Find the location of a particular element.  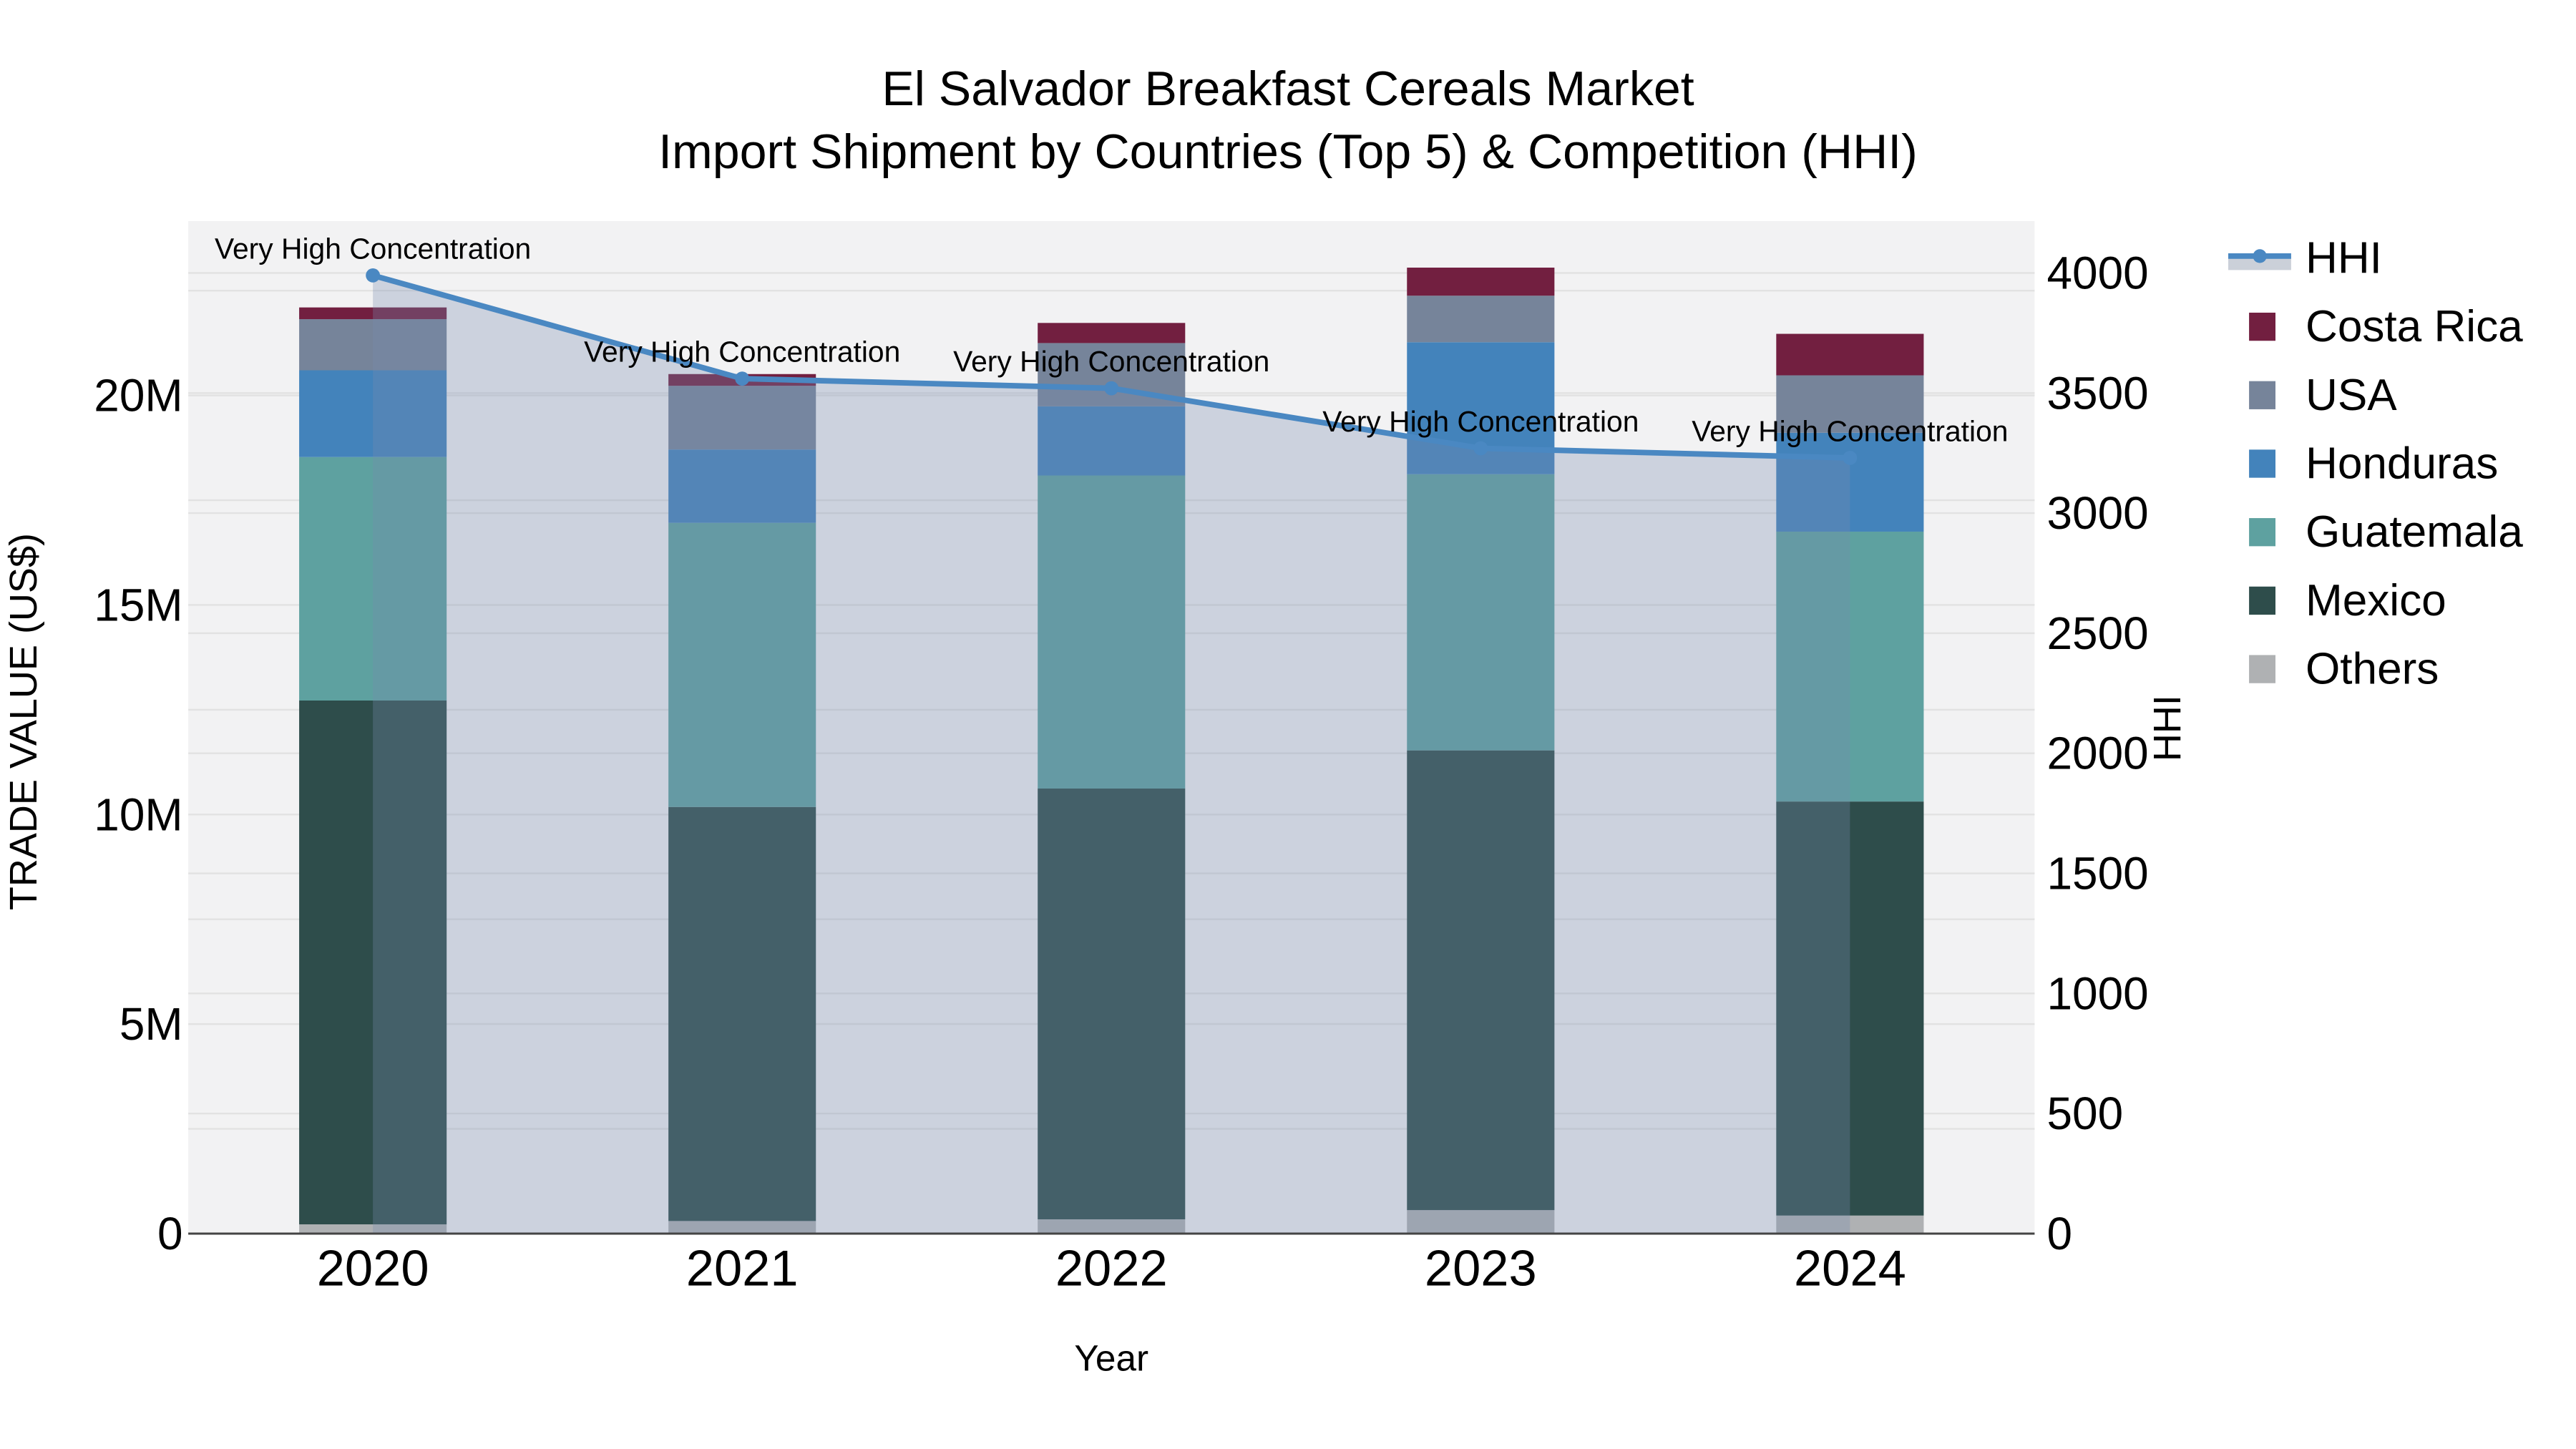

right-y-tick-label: 2500 is located at coordinates (2098, 633).